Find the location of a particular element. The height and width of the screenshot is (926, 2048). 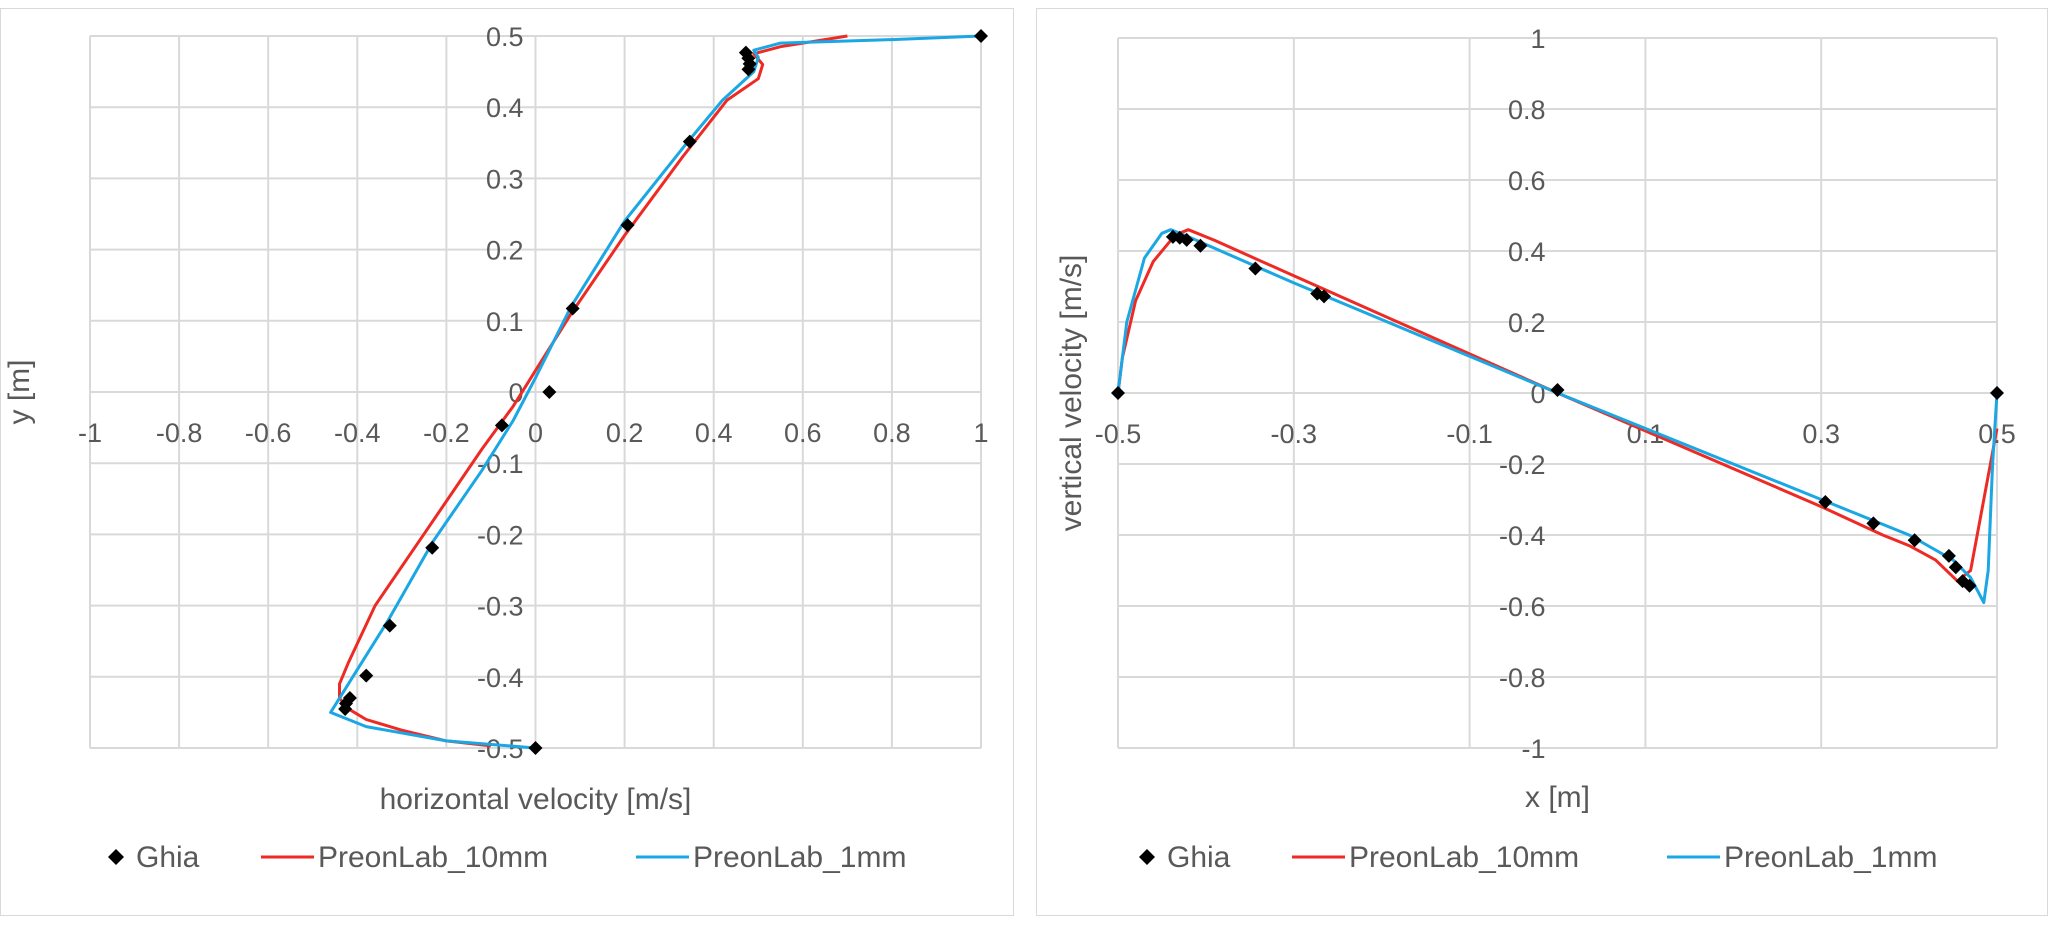

x-tick-label: 0.2 is located at coordinates (625, 433).